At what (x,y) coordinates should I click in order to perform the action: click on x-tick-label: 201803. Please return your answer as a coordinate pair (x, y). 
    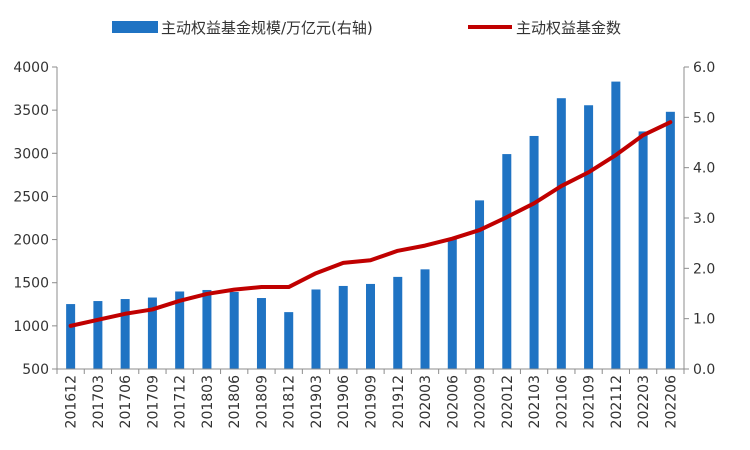
    Looking at the image, I should click on (208, 401).